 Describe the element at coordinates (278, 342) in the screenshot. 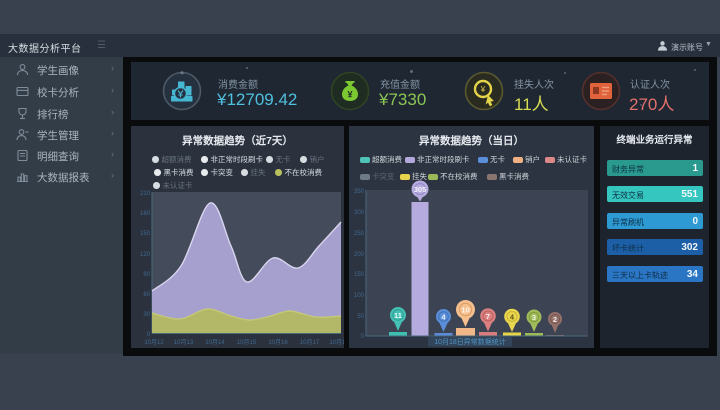

I see `svg-text: 10月16` at that location.